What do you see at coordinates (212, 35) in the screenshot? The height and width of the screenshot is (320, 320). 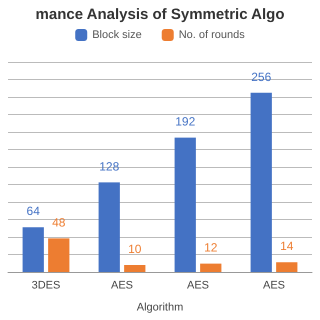 I see `legend-label: No. of rounds` at bounding box center [212, 35].